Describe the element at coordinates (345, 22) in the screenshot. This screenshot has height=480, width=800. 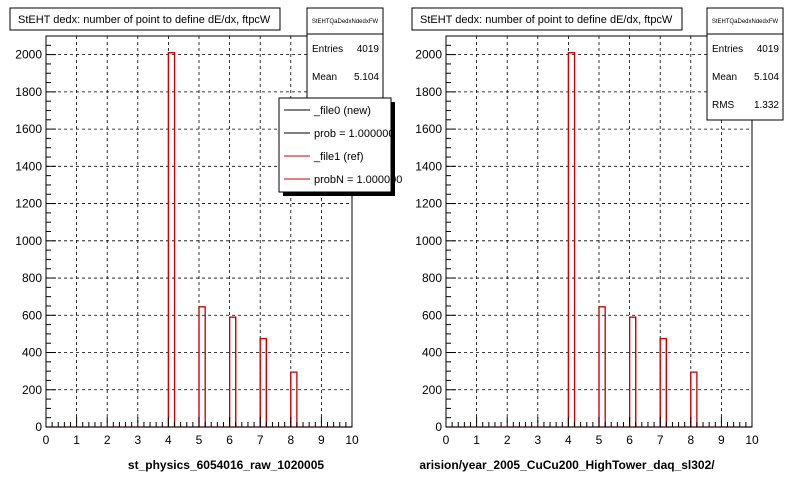
I see `left-stats-name: StEHTQaDedxNdedxFW` at that location.